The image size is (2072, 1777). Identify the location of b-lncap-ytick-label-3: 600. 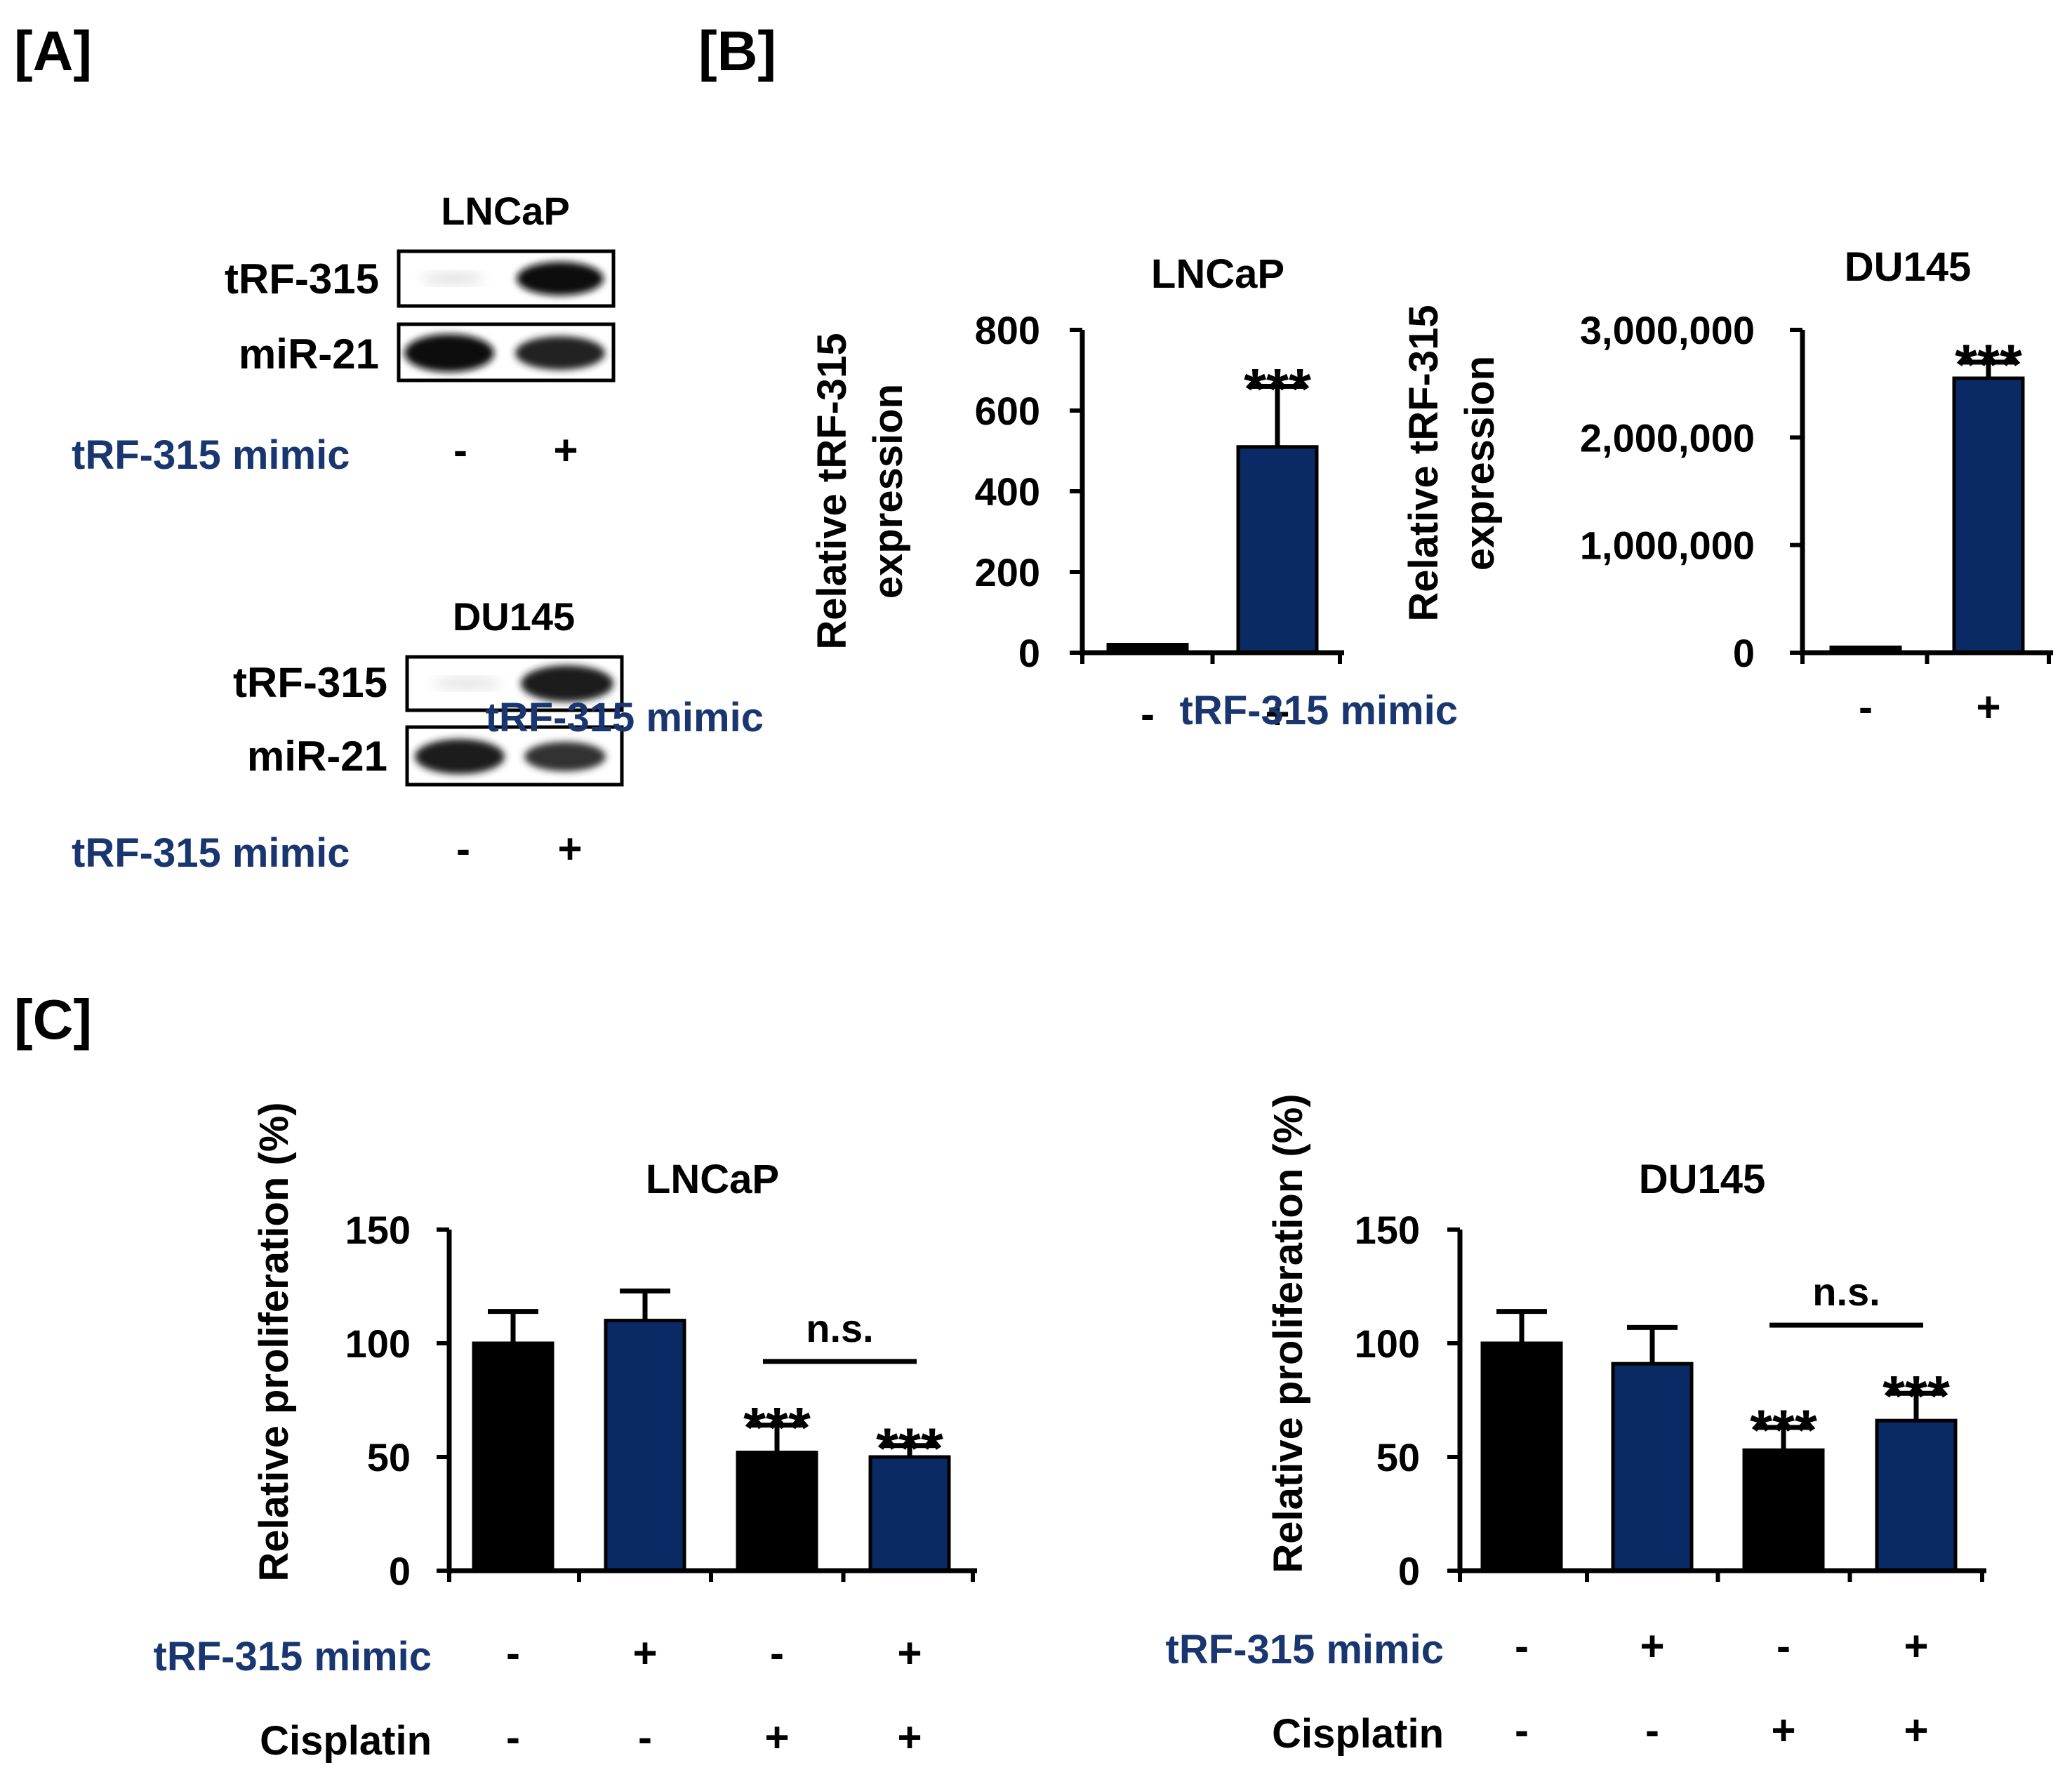
(1008, 411).